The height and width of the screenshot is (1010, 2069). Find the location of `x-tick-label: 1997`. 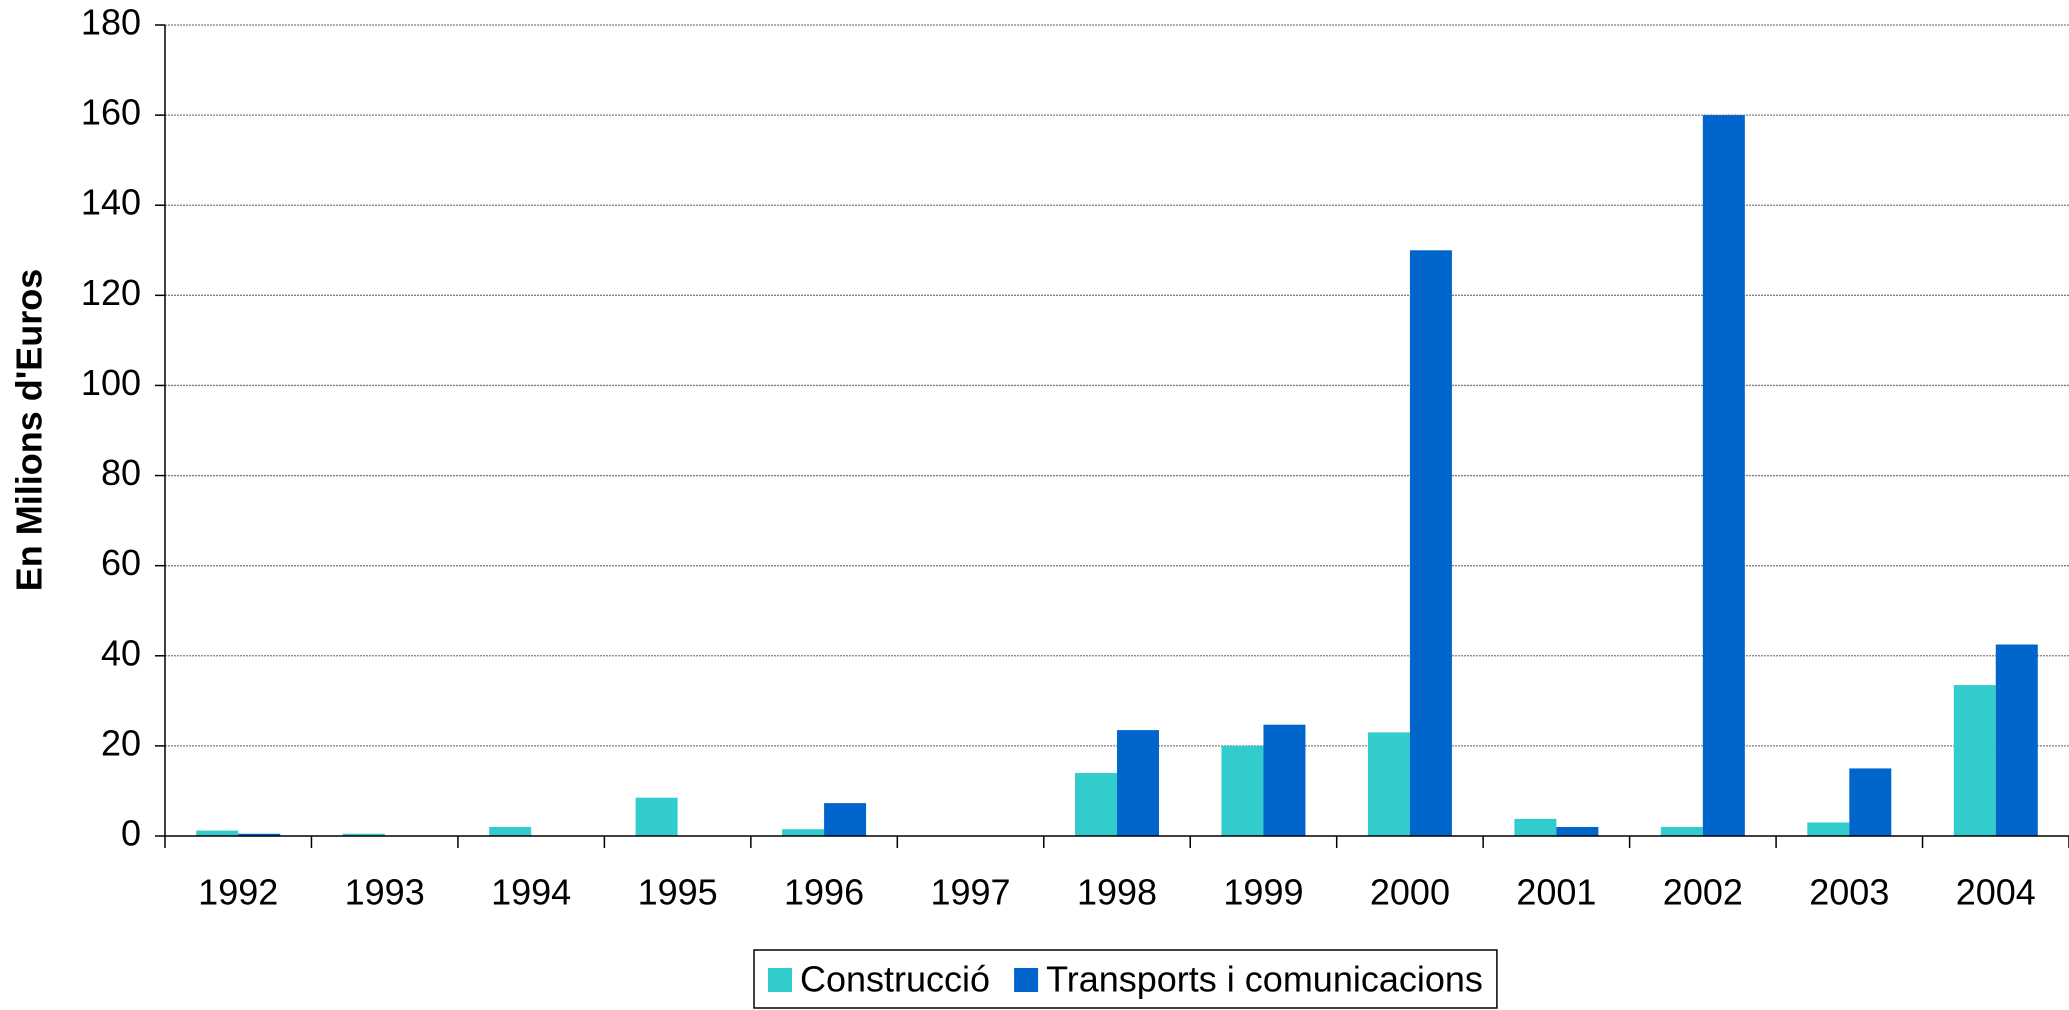

x-tick-label: 1997 is located at coordinates (970, 892).